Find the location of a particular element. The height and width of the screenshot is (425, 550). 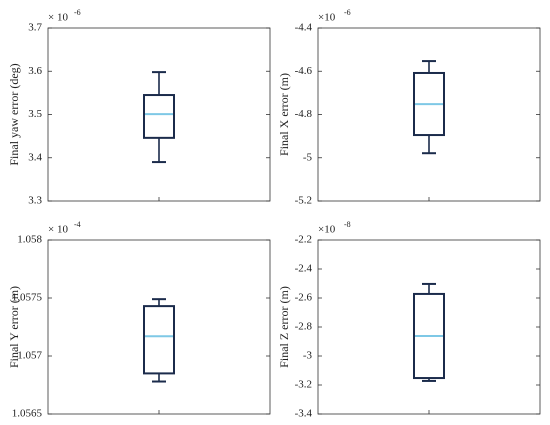

y-tick-label: 3.6 is located at coordinates (35, 71).